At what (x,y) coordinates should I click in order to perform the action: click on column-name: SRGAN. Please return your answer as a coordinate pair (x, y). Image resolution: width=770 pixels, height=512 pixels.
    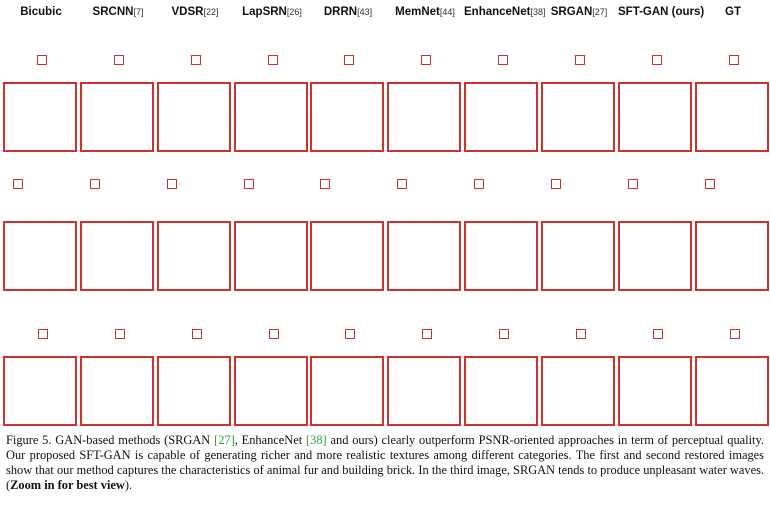
    Looking at the image, I should click on (571, 12).